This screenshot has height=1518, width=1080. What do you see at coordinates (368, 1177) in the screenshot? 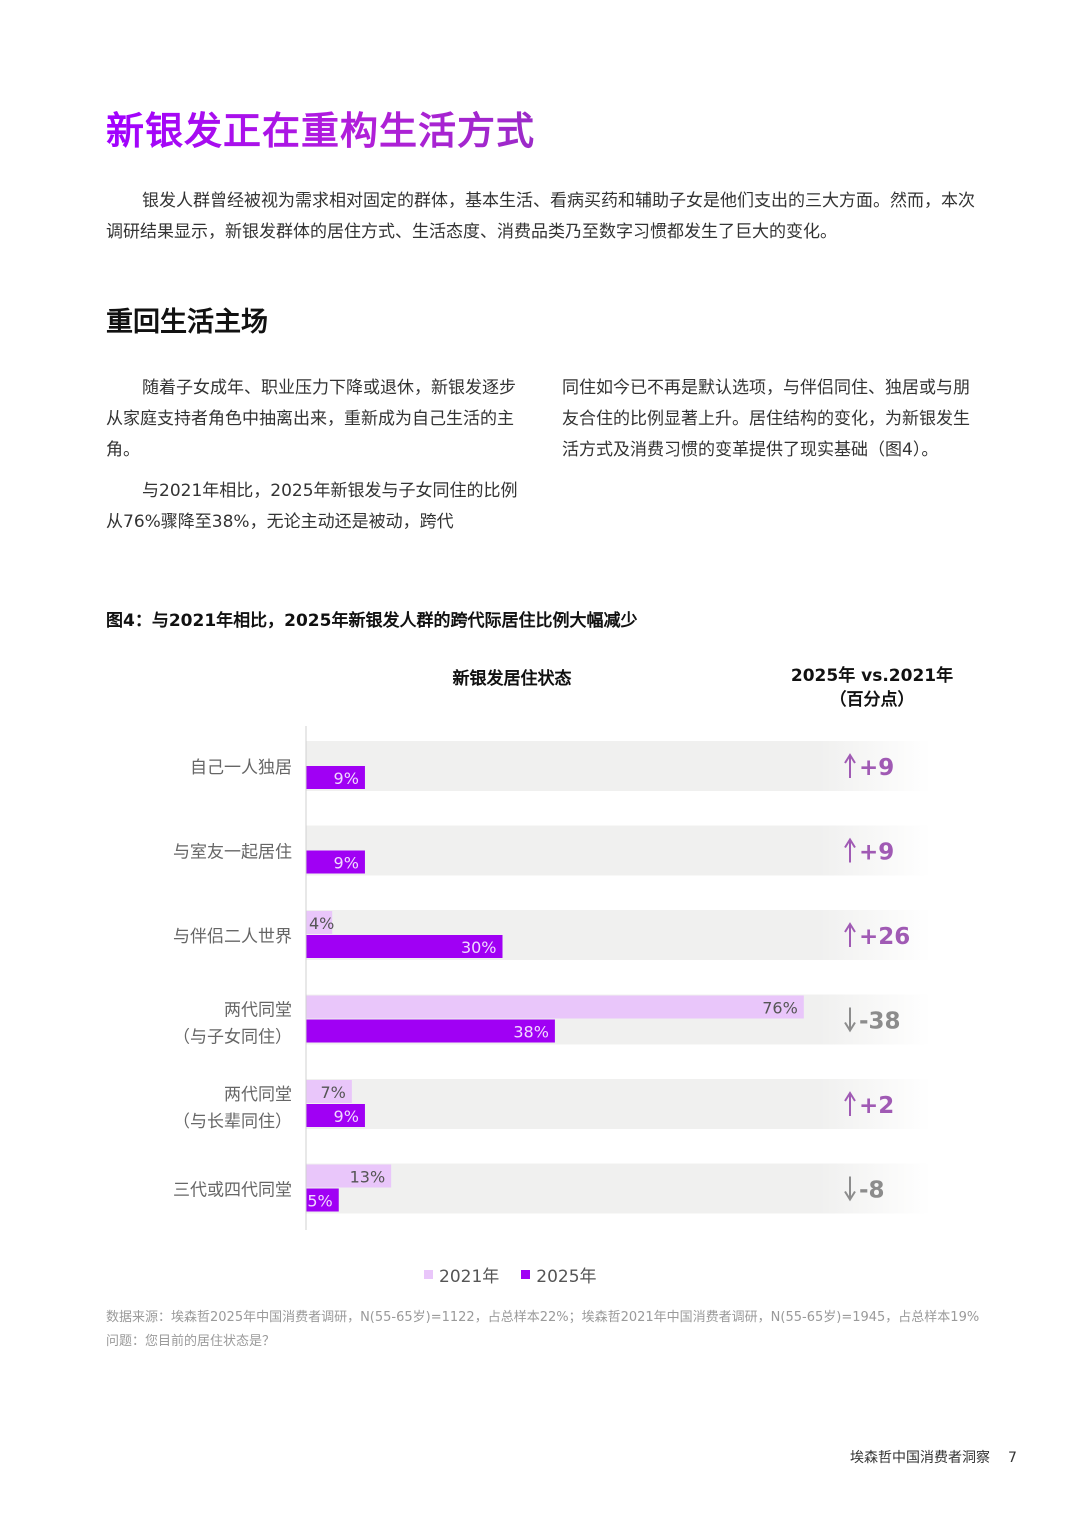
I see `bar-2021-label: 13%` at bounding box center [368, 1177].